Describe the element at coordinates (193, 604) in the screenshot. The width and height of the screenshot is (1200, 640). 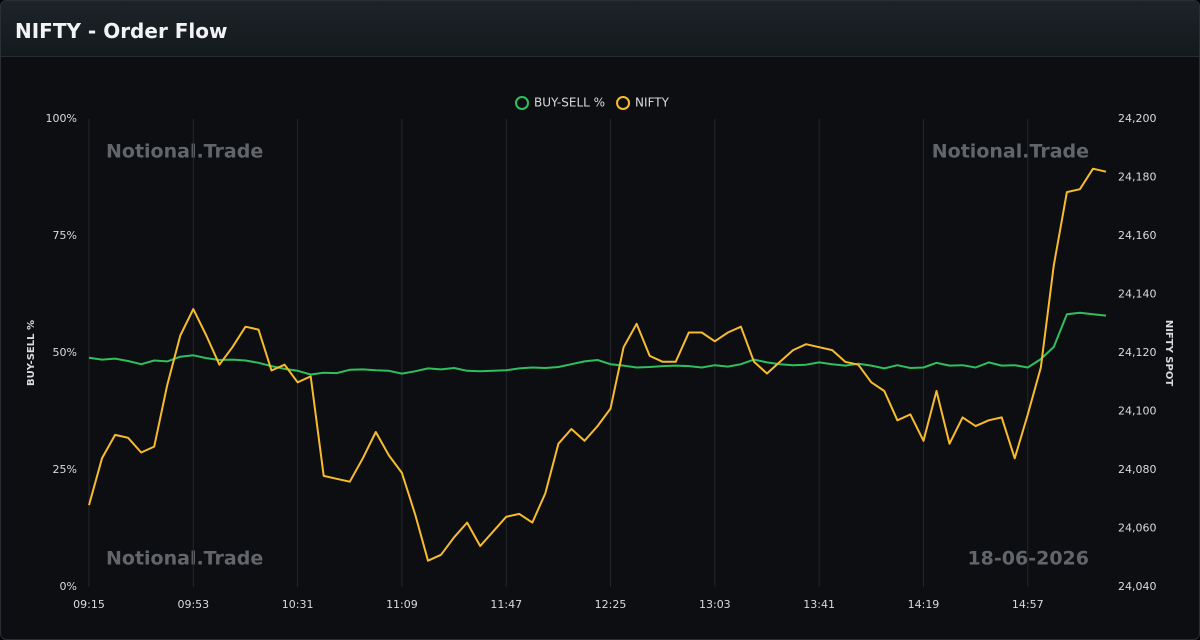
I see `x-tick-label: 09:53` at that location.